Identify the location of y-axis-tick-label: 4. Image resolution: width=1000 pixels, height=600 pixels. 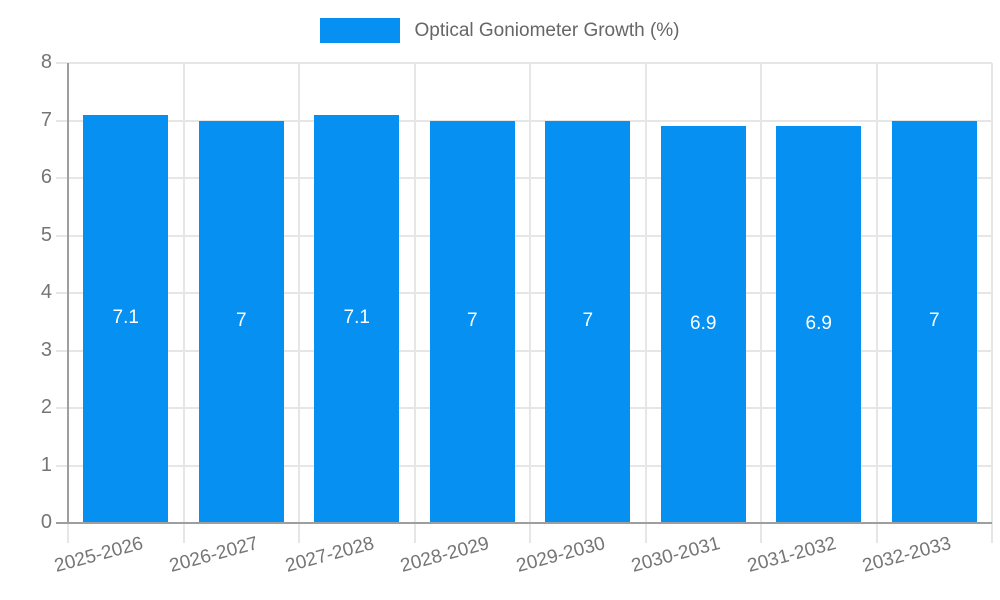
(46, 292).